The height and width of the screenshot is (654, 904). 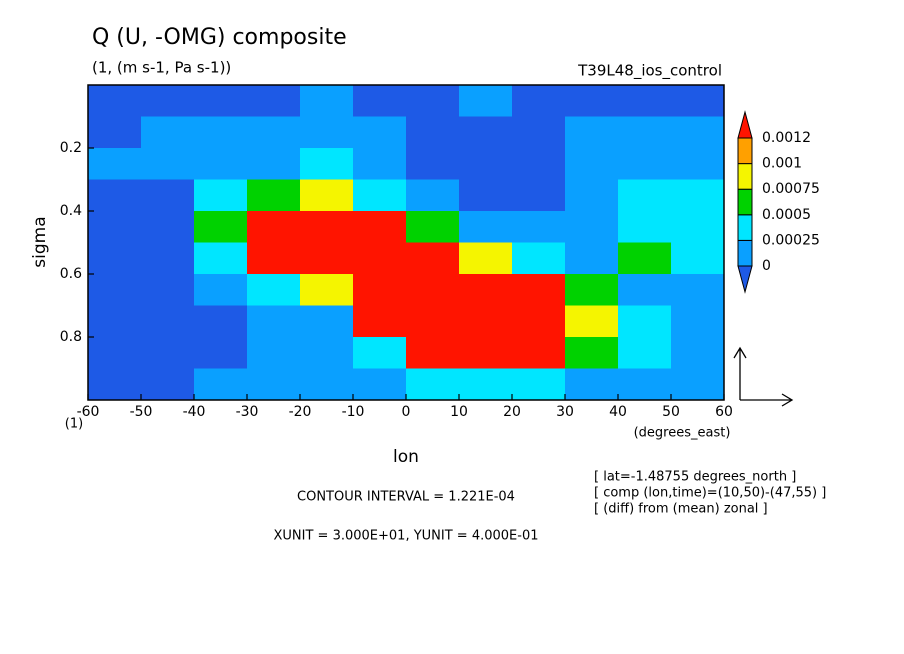 I want to click on reference-vector, so click(x=763, y=376).